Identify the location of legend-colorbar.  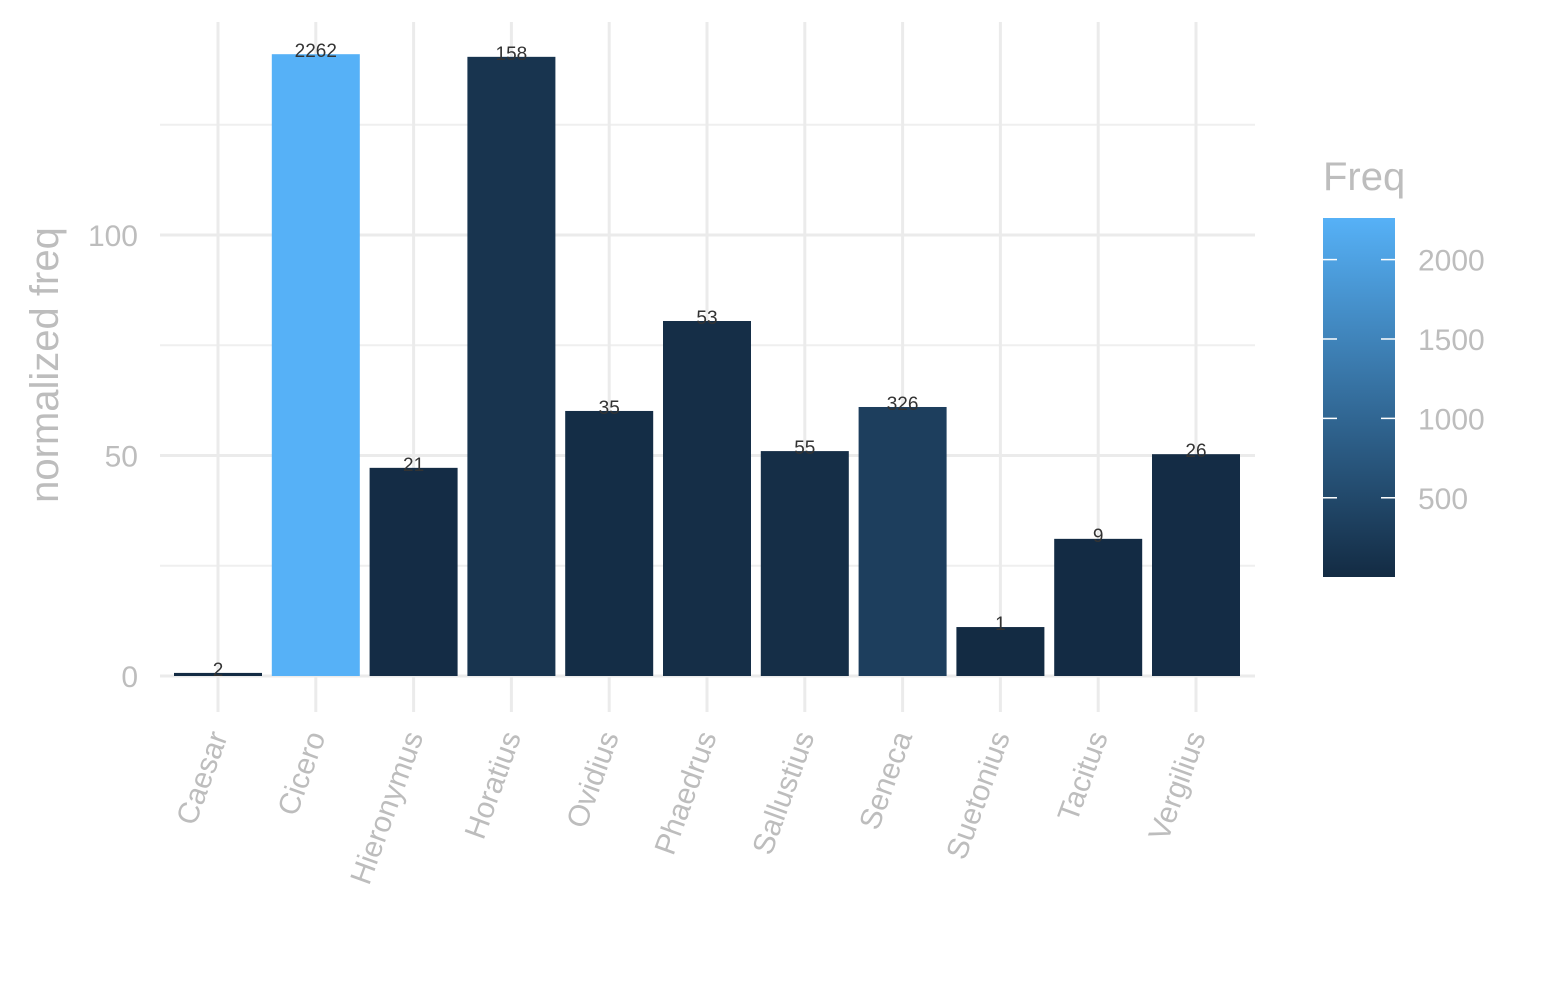
(1359, 397).